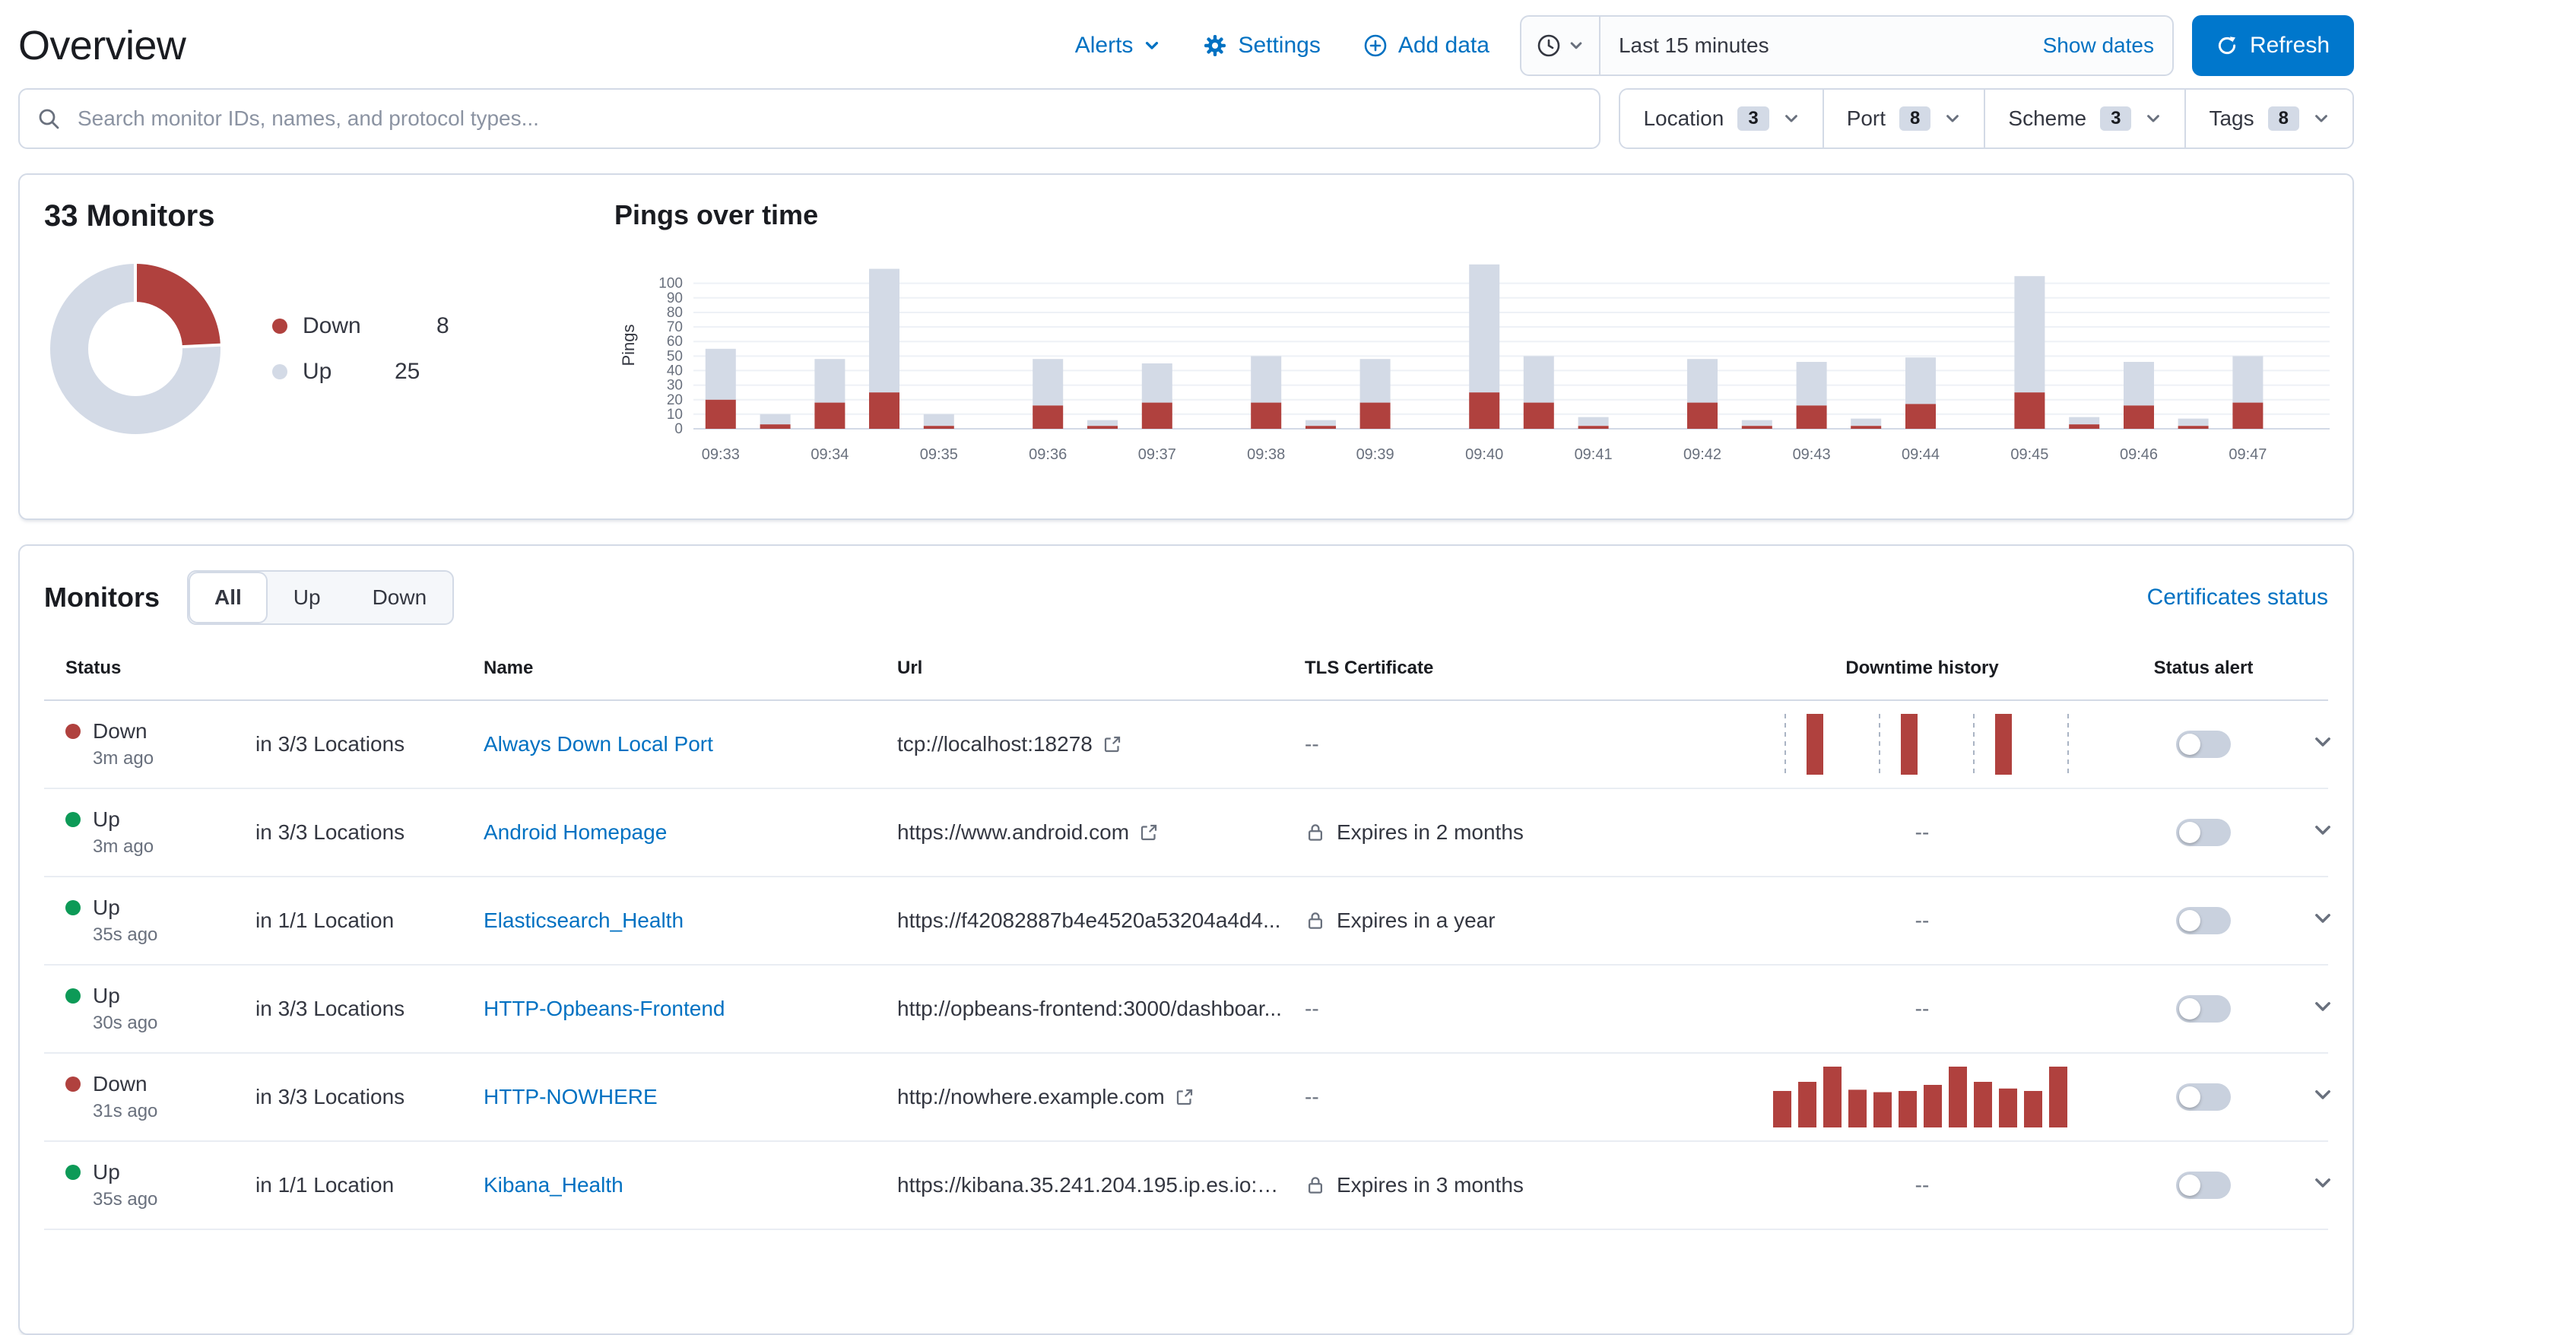 The width and height of the screenshot is (2576, 1335). I want to click on settings-button: Settings, so click(1262, 46).